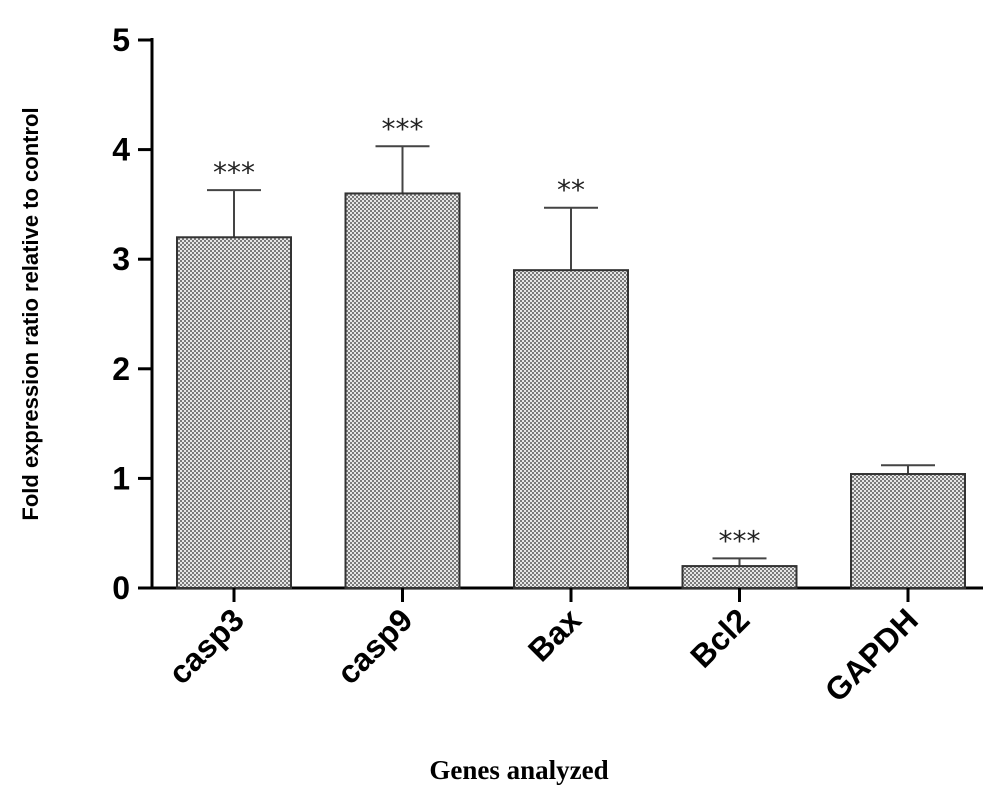 The image size is (983, 787). Describe the element at coordinates (871, 654) in the screenshot. I see `x-tick-label: GAPDH` at that location.